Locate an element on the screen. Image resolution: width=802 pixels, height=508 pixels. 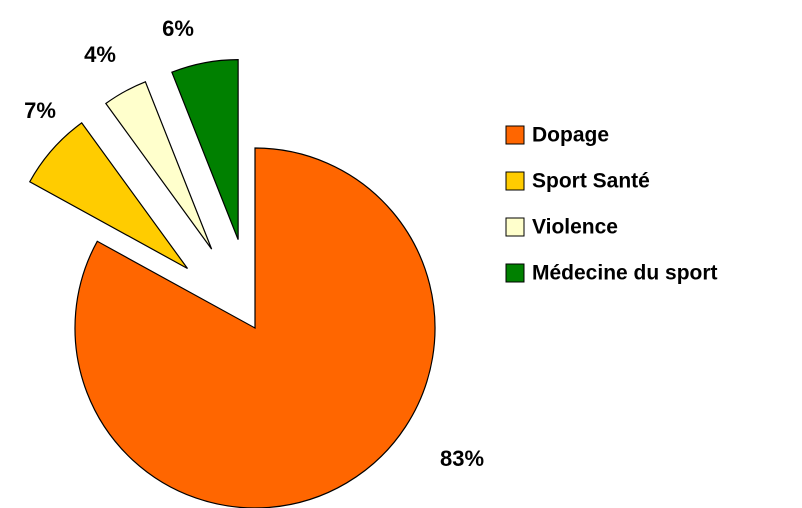
legend-label: Dopage is located at coordinates (570, 135).